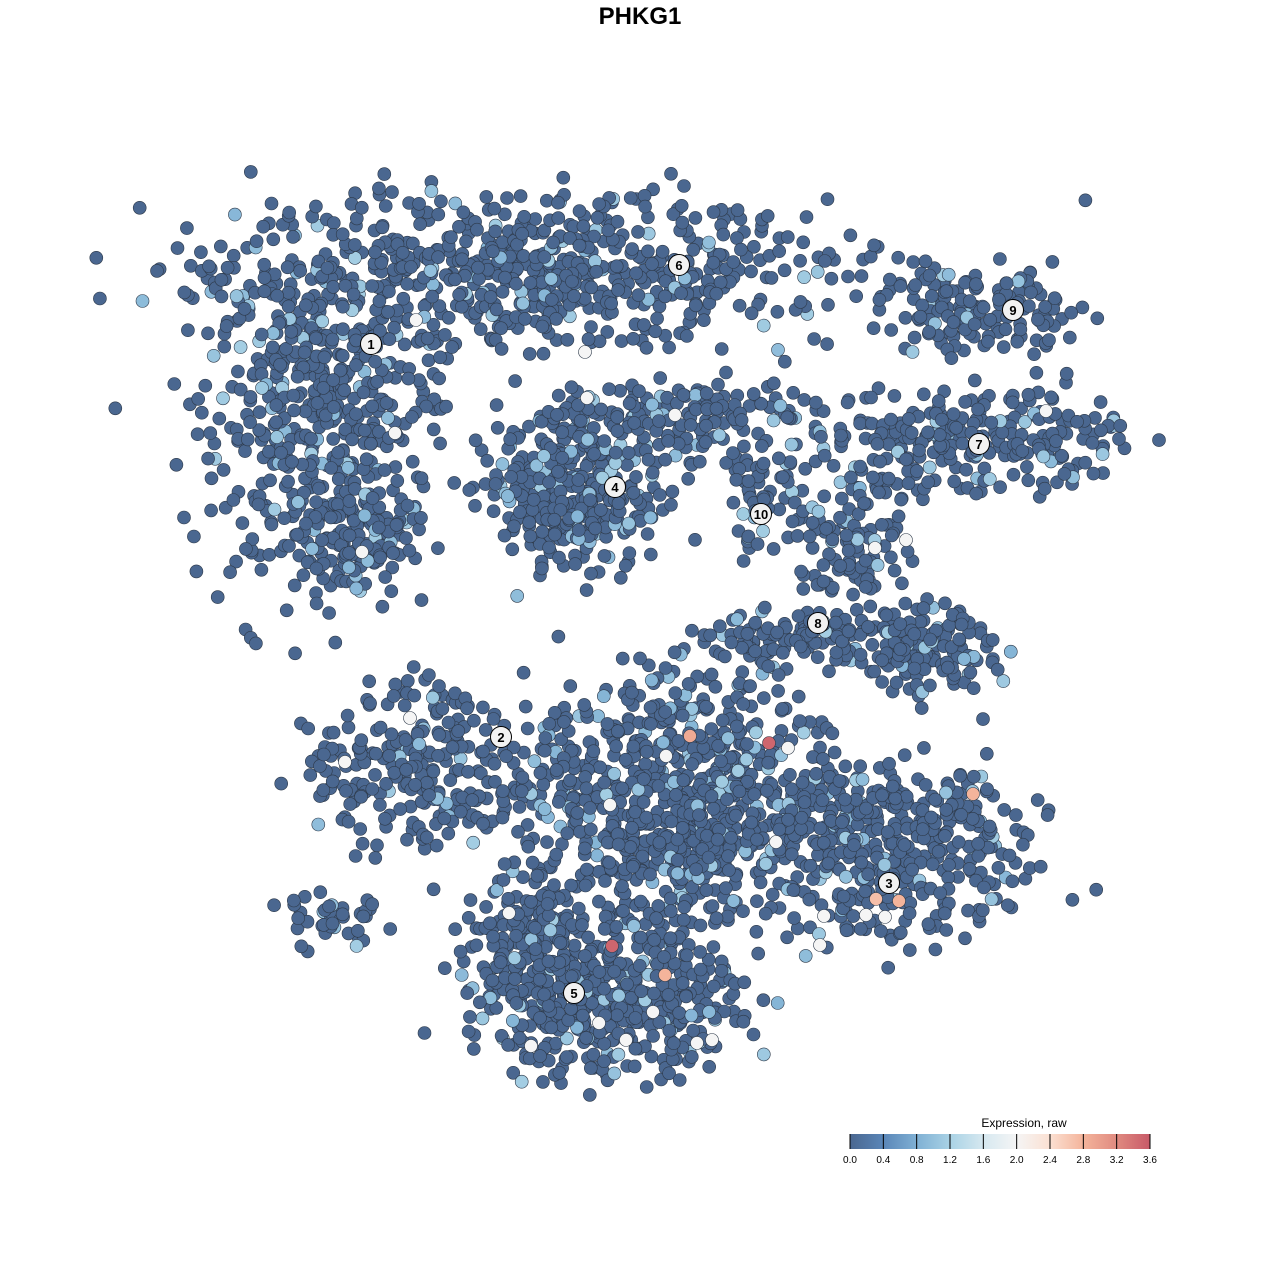 The image size is (1280, 1280). What do you see at coordinates (973, 794) in the screenshot?
I see `expressing-cell-point` at bounding box center [973, 794].